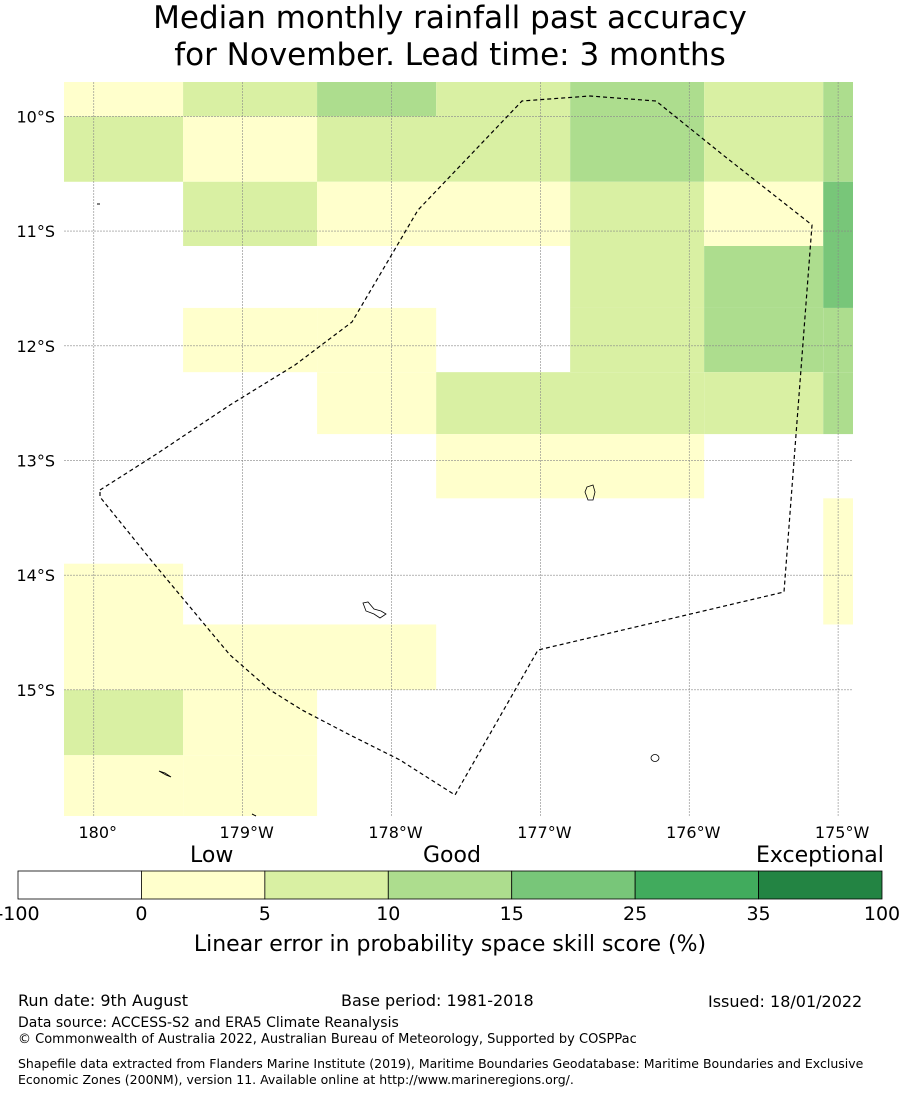 The height and width of the screenshot is (1095, 900). I want to click on base-period: Base period: 1981-2018, so click(437, 1000).